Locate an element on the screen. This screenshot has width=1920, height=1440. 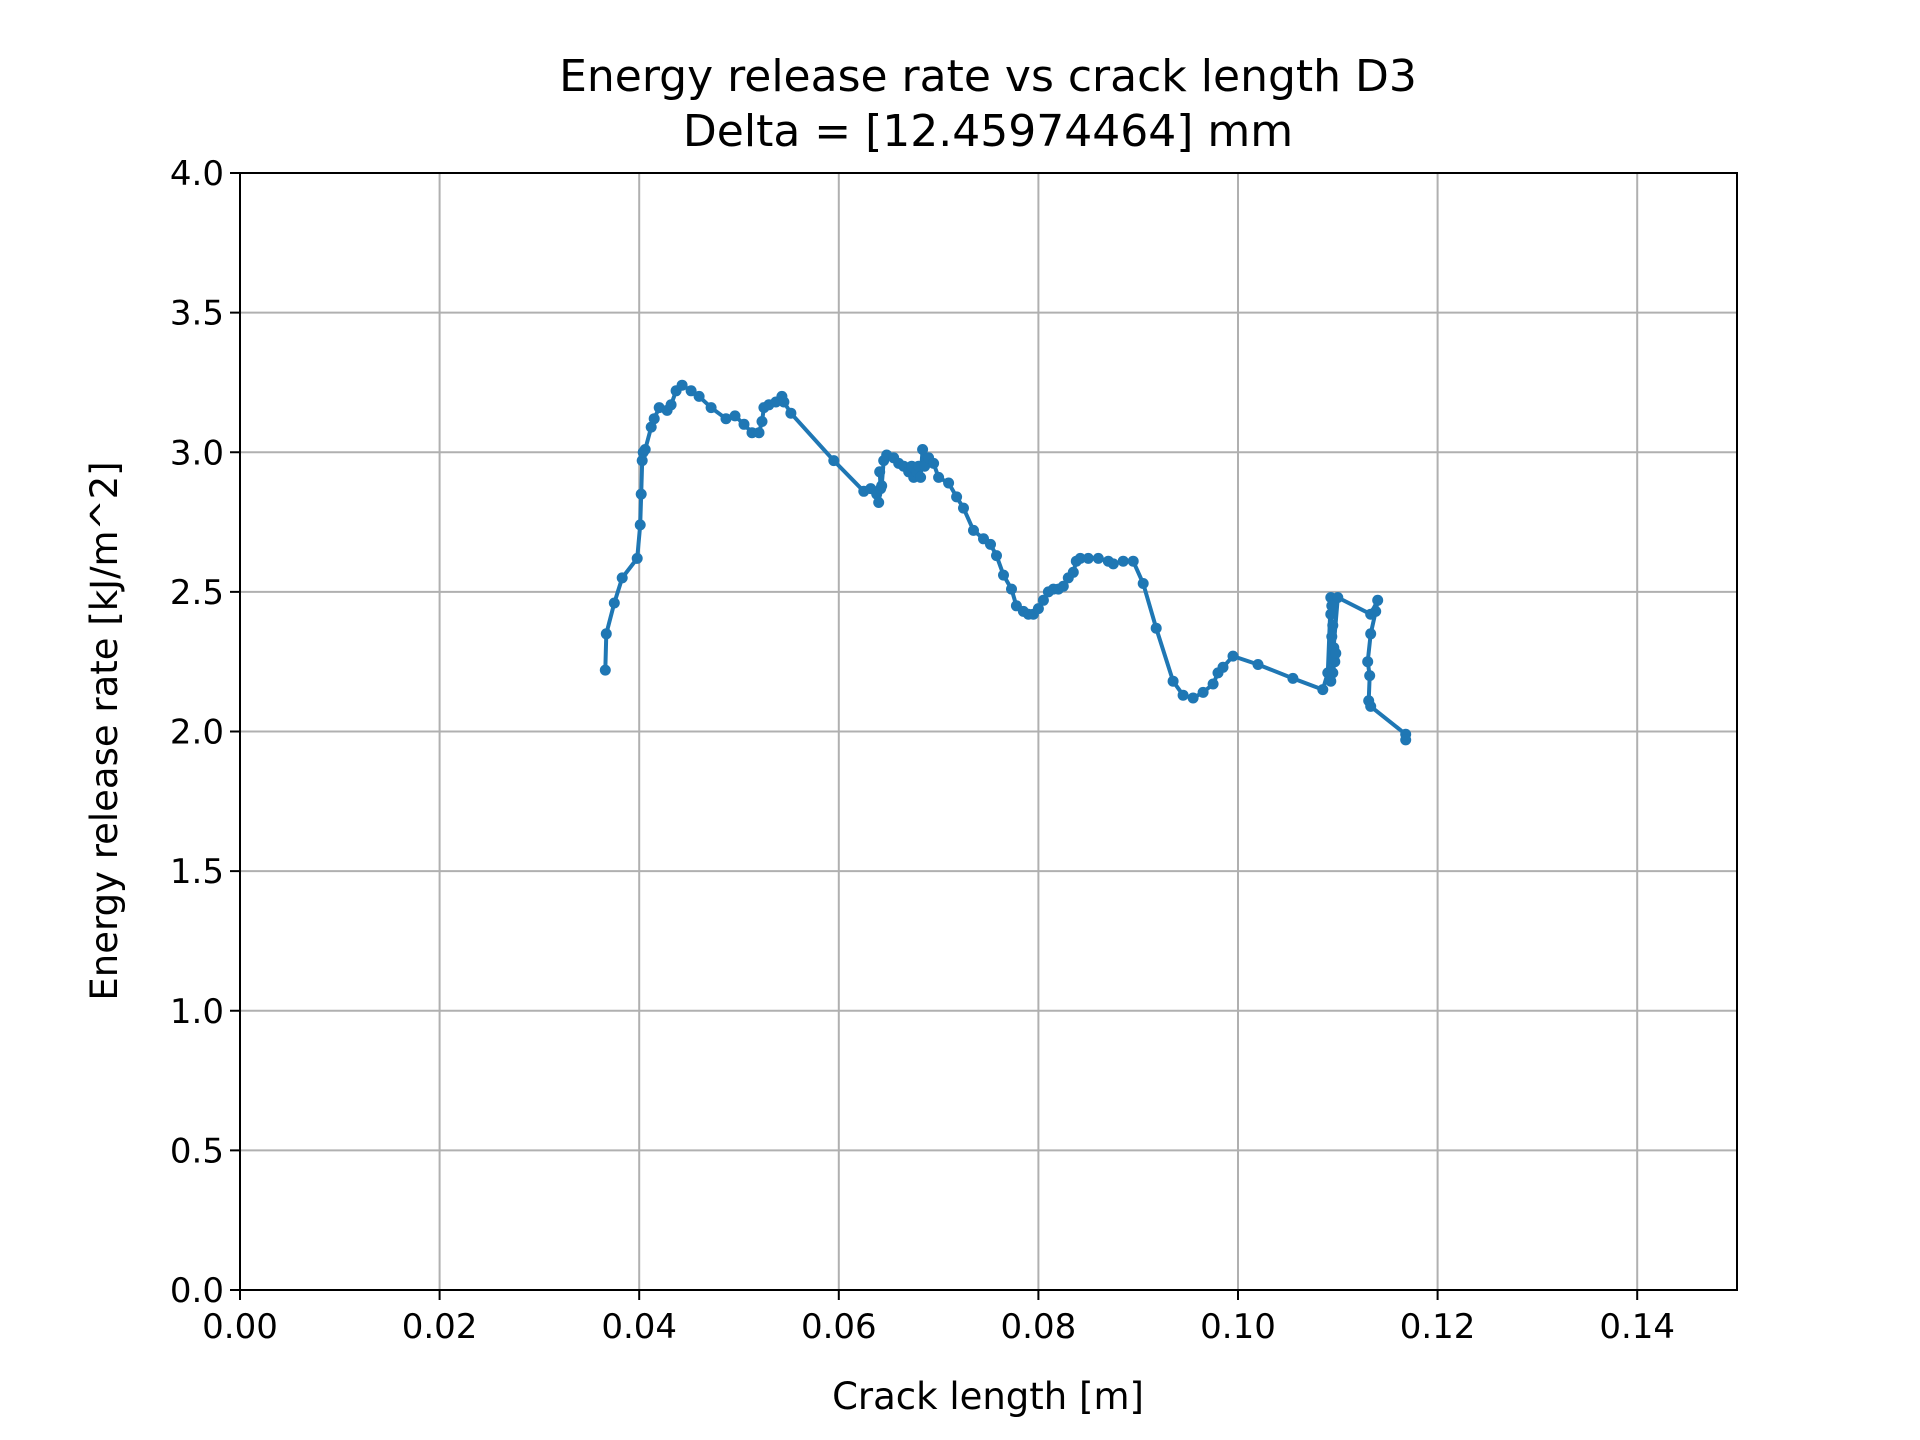
y-tick-label: 3.5 is located at coordinates (197, 314).